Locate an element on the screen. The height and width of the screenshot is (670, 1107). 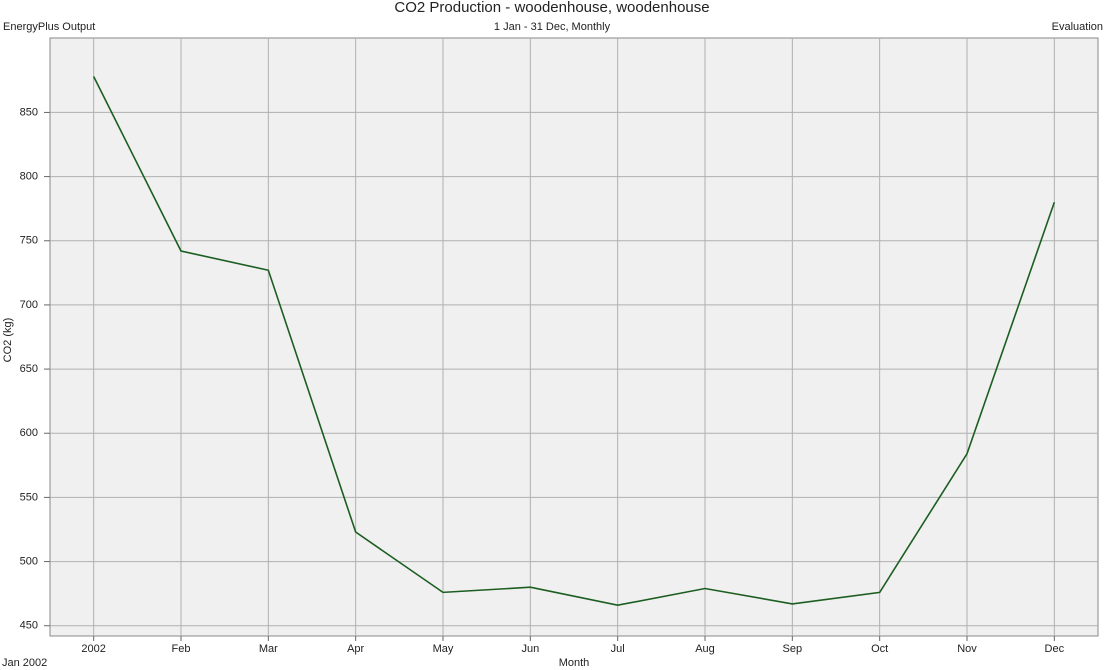
x-tick-label: Jul is located at coordinates (618, 649).